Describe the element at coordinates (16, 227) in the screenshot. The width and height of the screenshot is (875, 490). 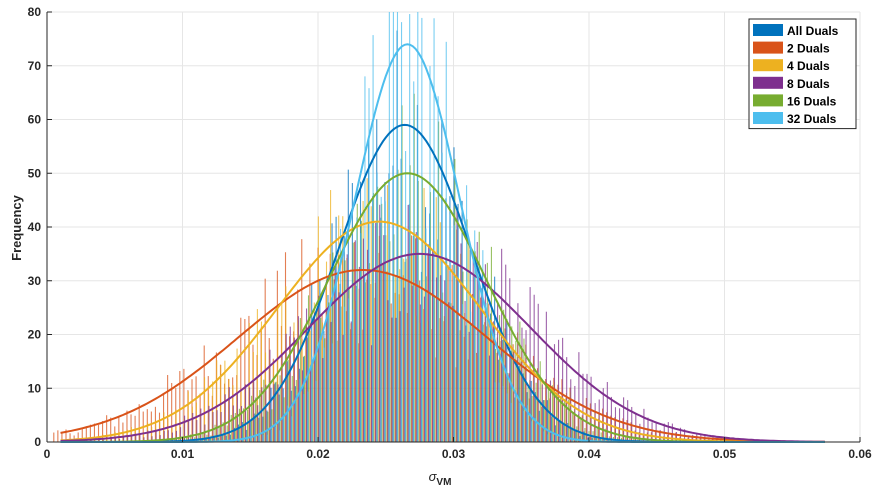
I see `y-axis-label: Frequency` at that location.